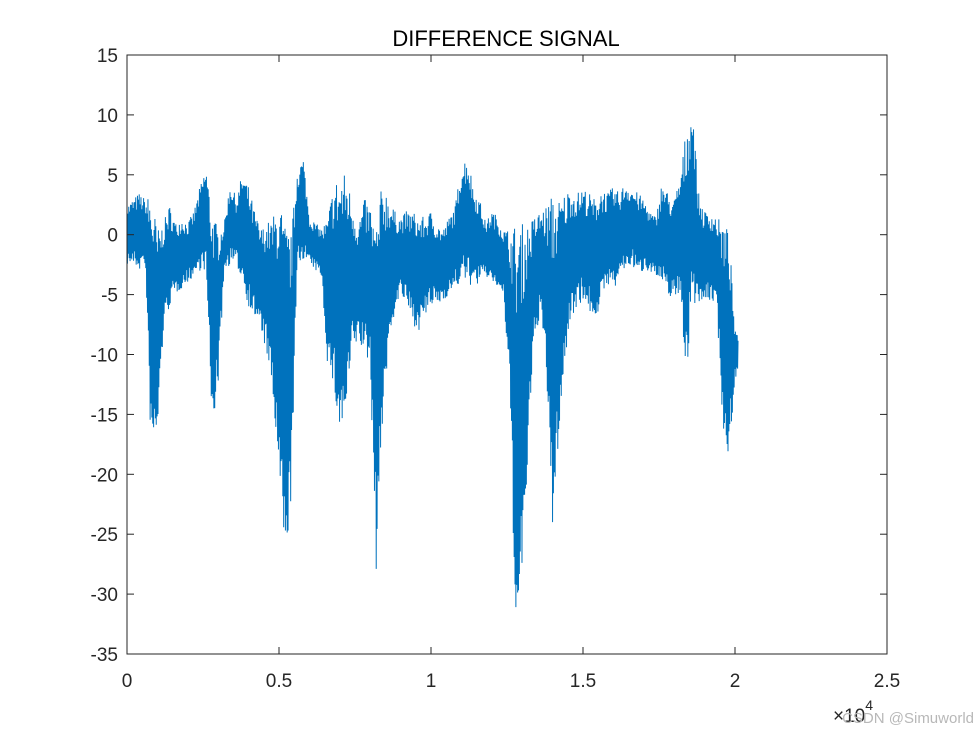 The image size is (980, 735). I want to click on y-tick-label: -30, so click(104, 595).